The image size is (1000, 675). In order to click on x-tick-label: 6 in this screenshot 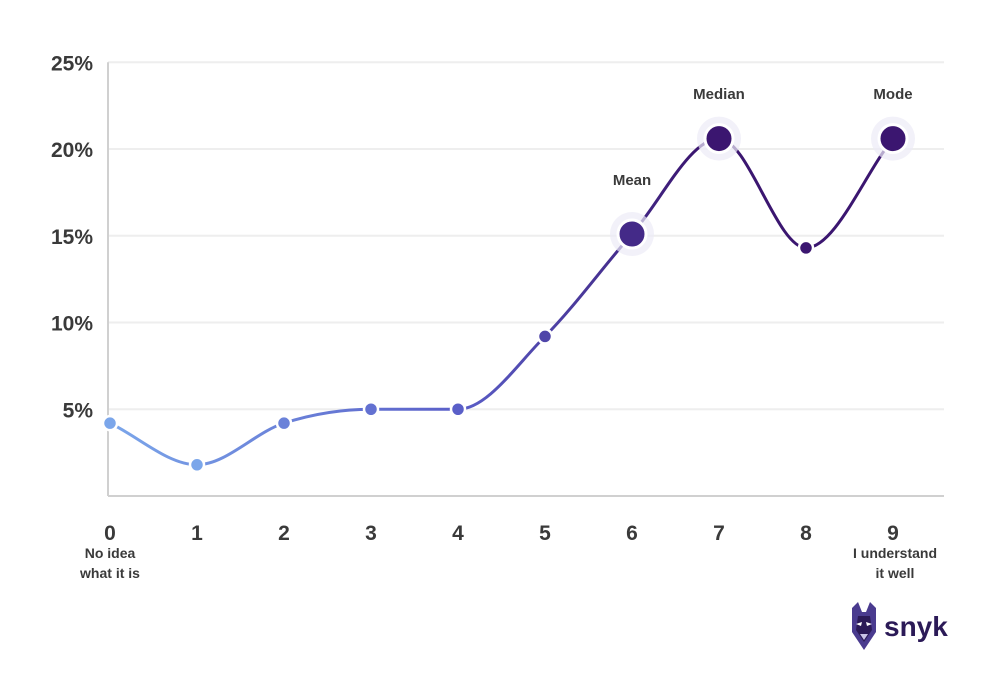, I will do `click(632, 533)`.